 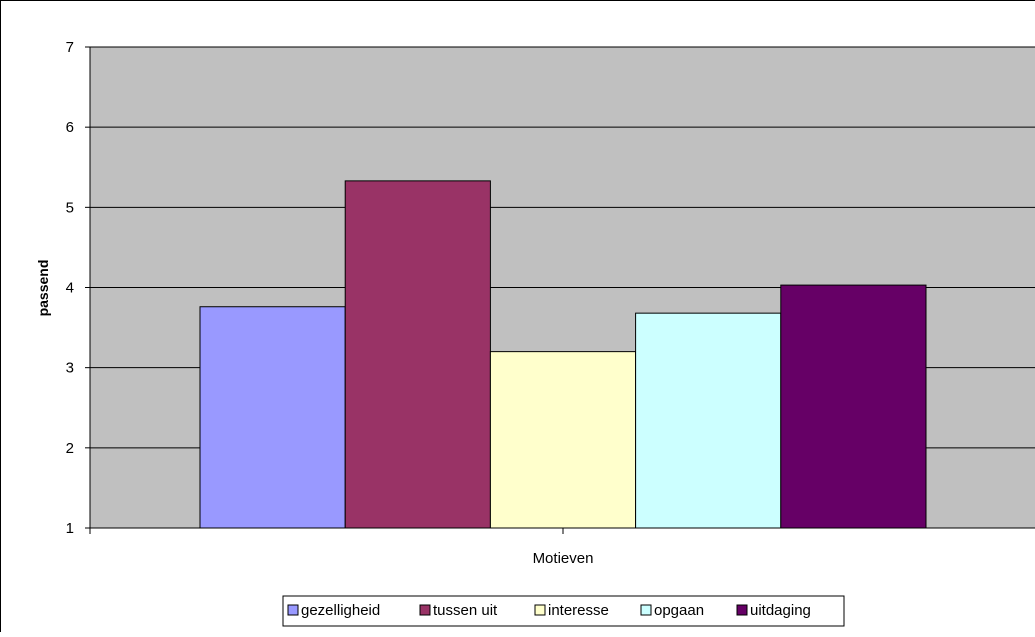 I want to click on legend-label: uitdaging, so click(x=780, y=610).